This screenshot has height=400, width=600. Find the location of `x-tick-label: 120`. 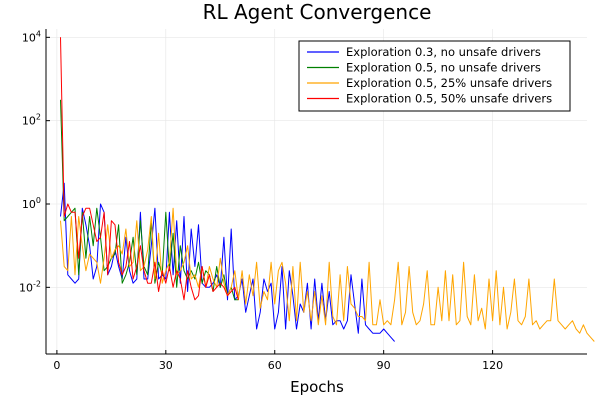

x-tick-label: 120 is located at coordinates (492, 365).